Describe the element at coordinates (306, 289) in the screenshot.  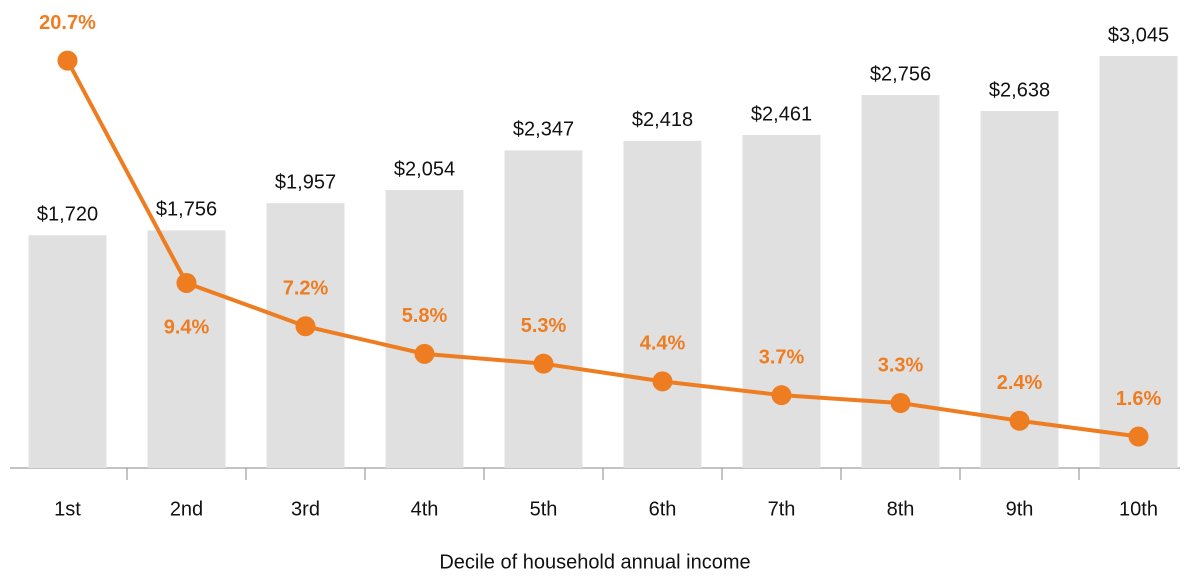
I see `line-value-label: 7.2%` at that location.